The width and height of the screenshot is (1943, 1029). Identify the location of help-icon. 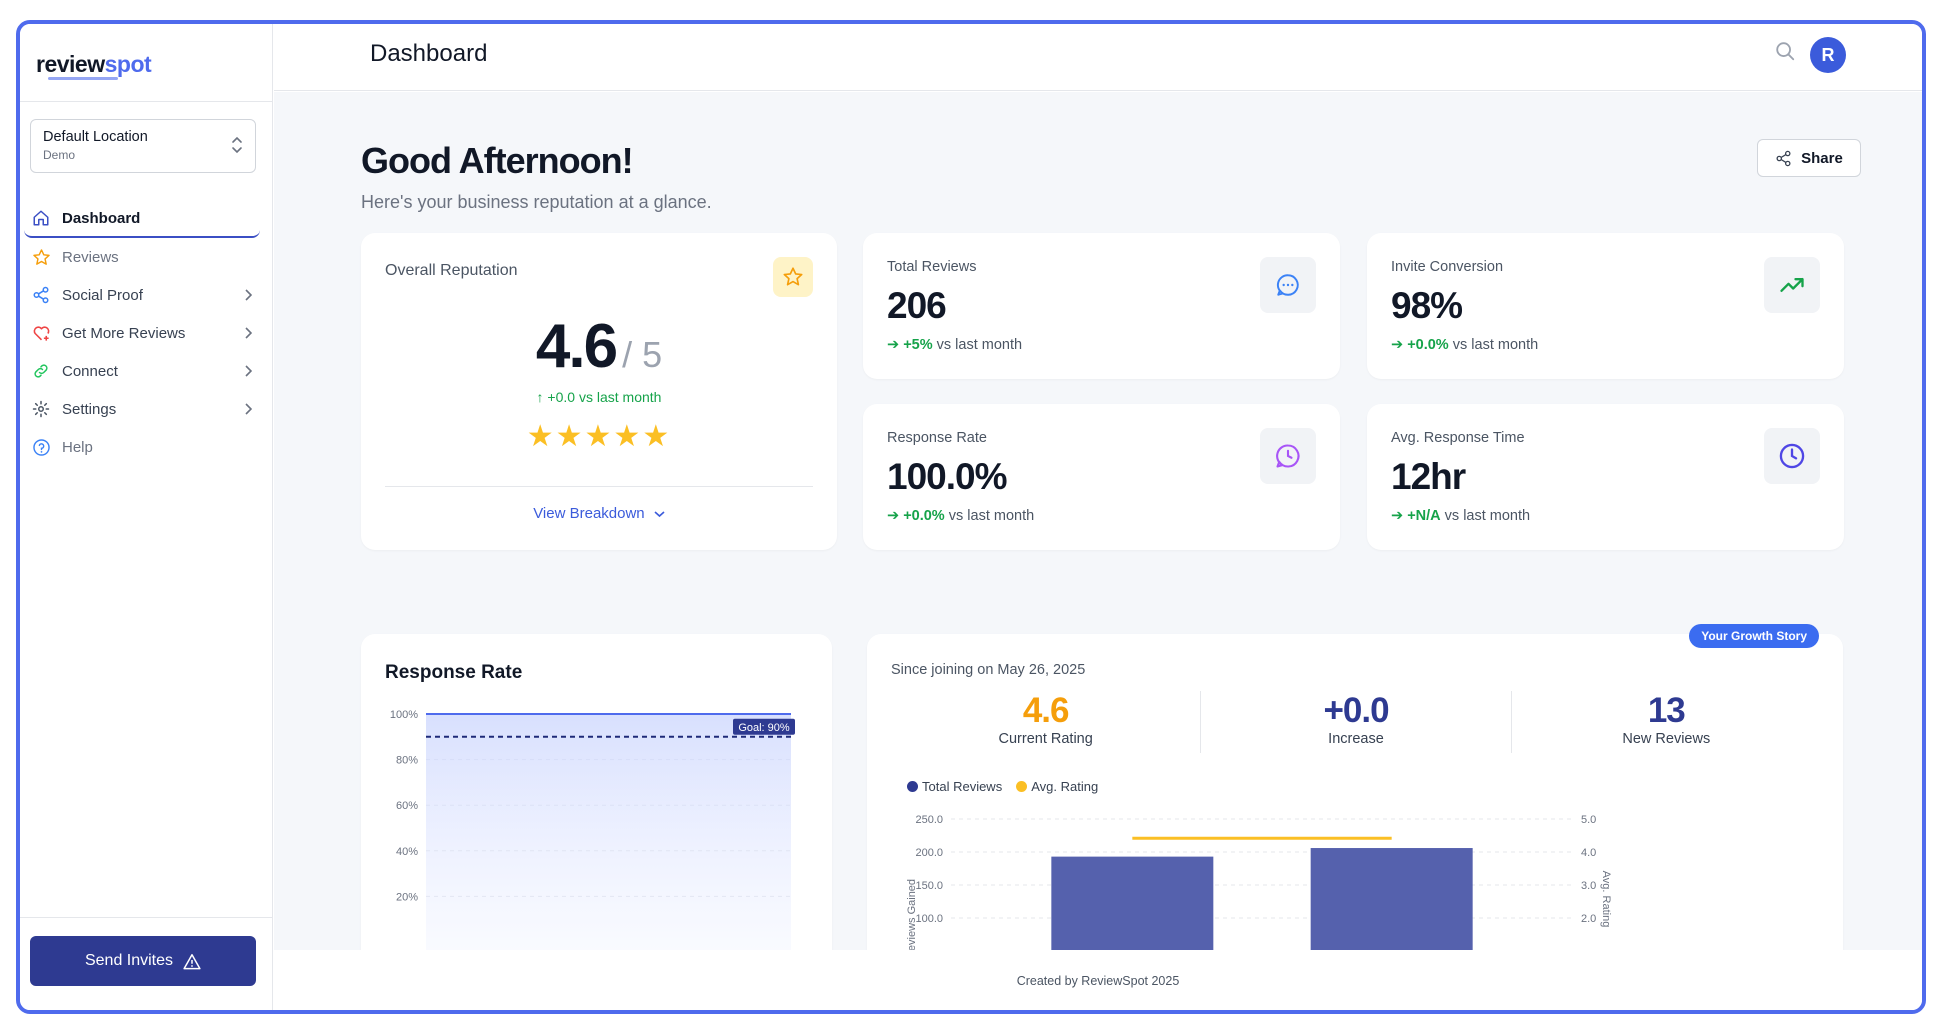
(41, 447).